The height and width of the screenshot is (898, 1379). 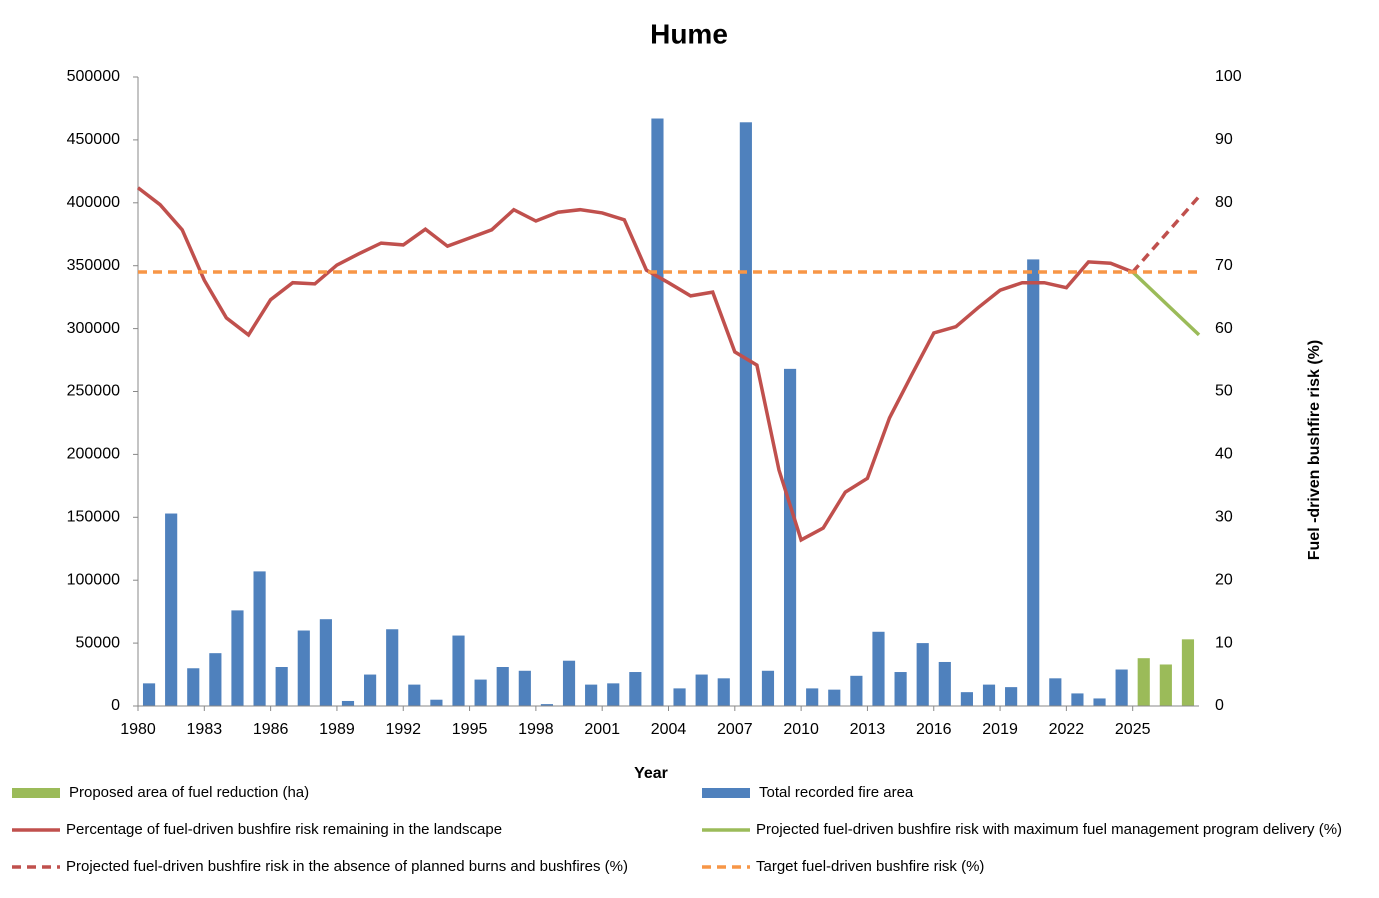 I want to click on x-tick-label: 1983, so click(x=205, y=729).